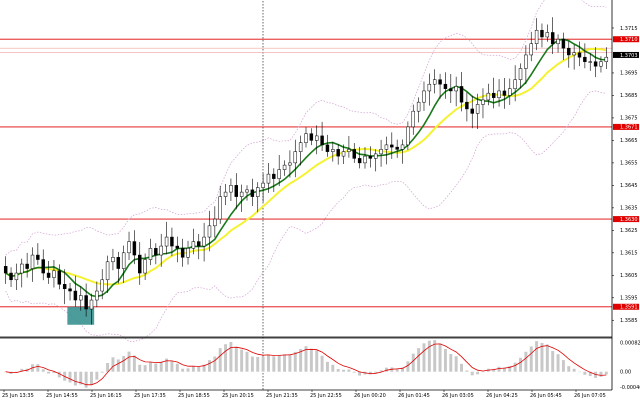 The height and width of the screenshot is (402, 640). Describe the element at coordinates (194, 396) in the screenshot. I see `time-tick-label-4: 25 Jun 18:55` at that location.